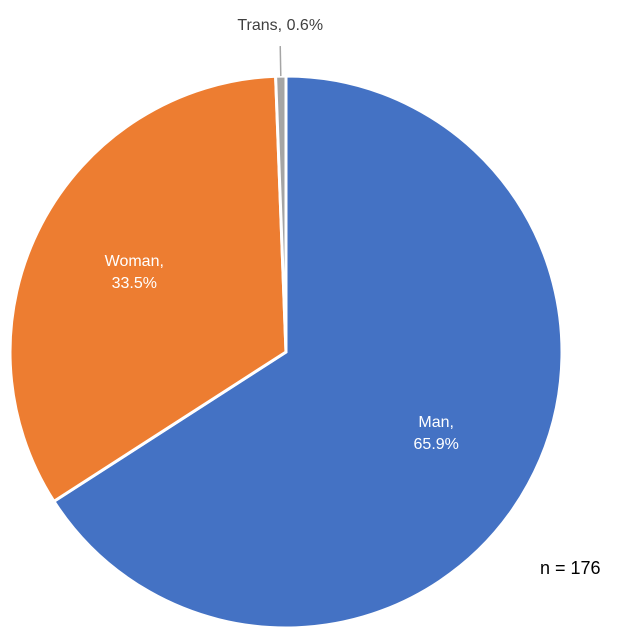 The image size is (626, 628). What do you see at coordinates (570, 568) in the screenshot?
I see `annotation: n = 176` at bounding box center [570, 568].